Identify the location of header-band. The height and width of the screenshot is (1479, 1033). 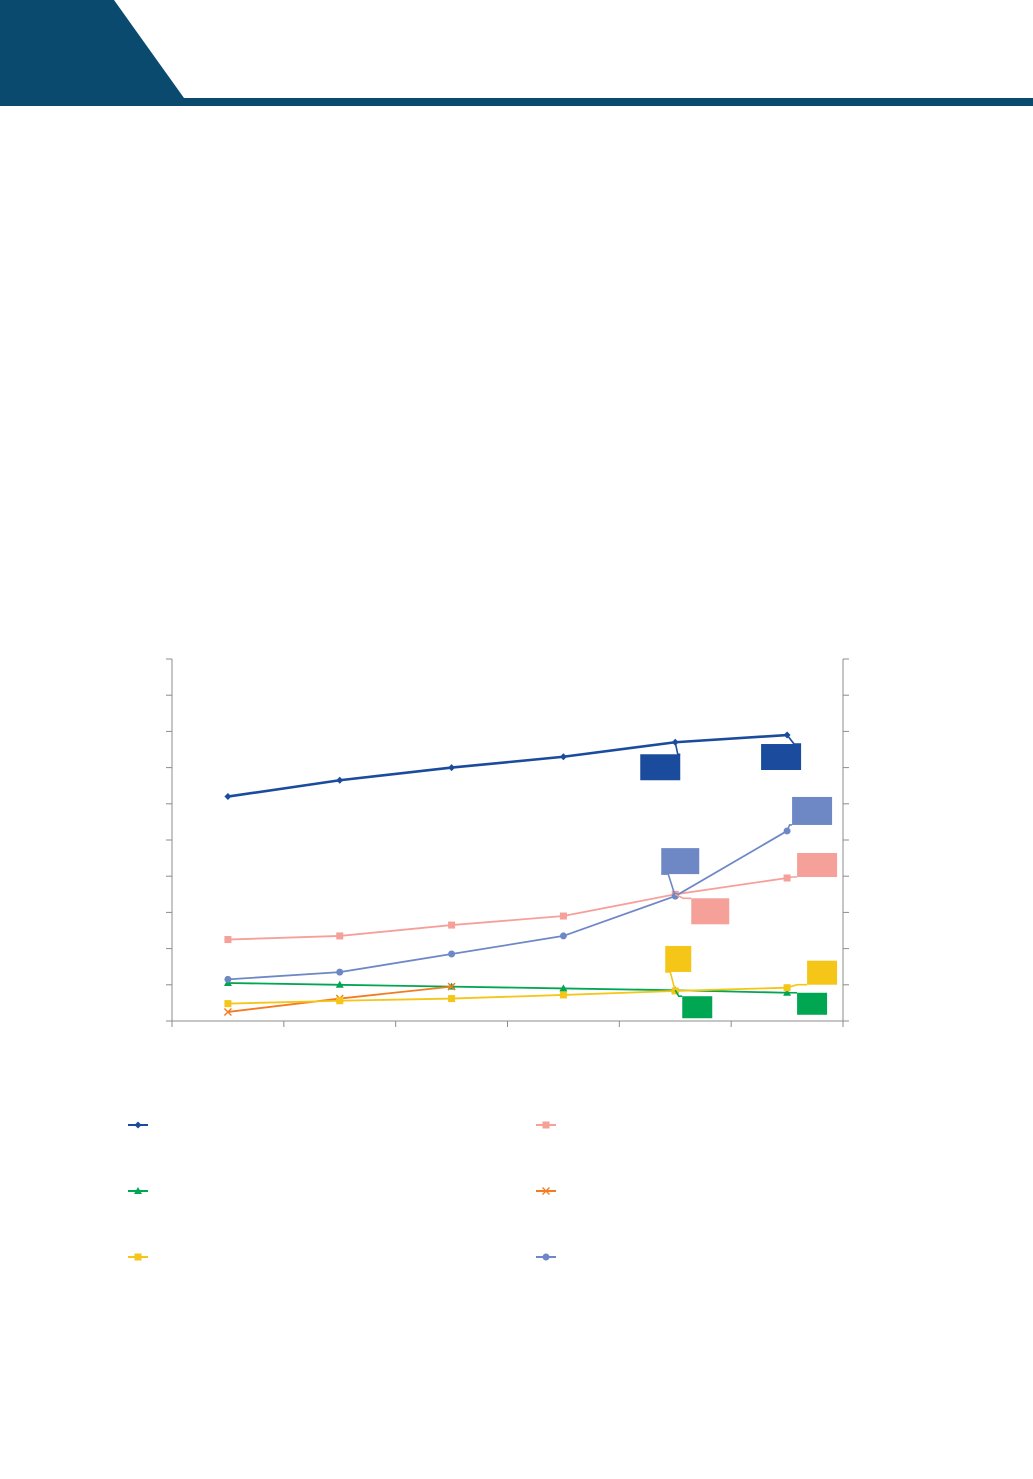
(516, 53).